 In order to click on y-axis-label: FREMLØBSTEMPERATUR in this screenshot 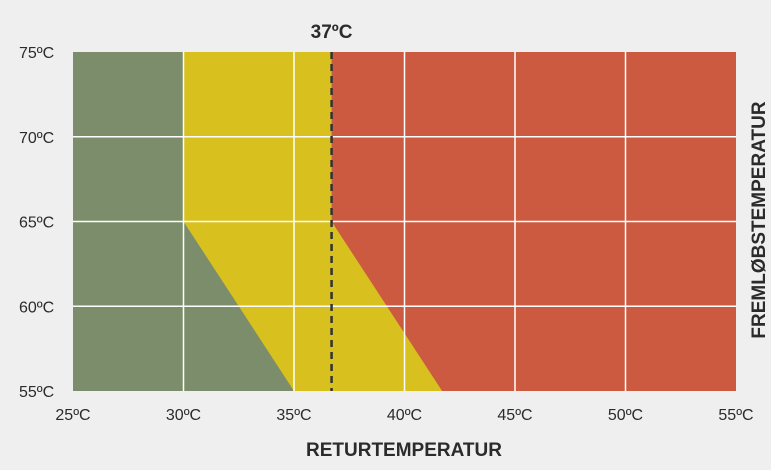, I will do `click(759, 219)`.